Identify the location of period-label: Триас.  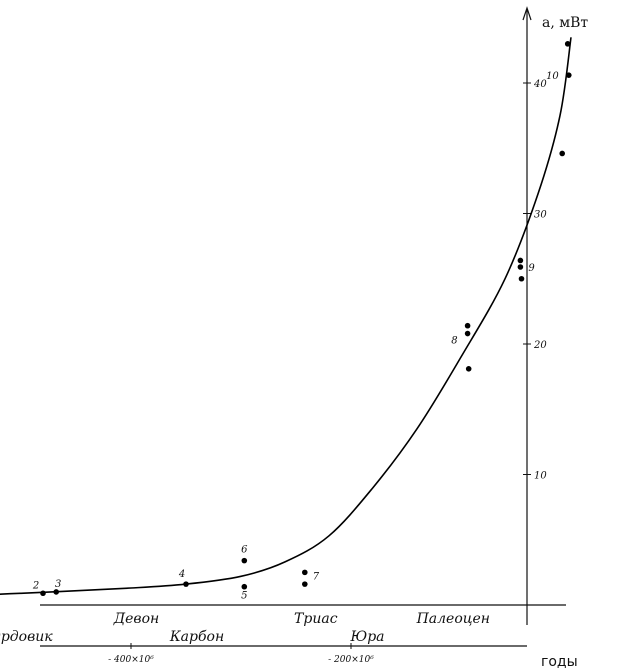
(316, 619).